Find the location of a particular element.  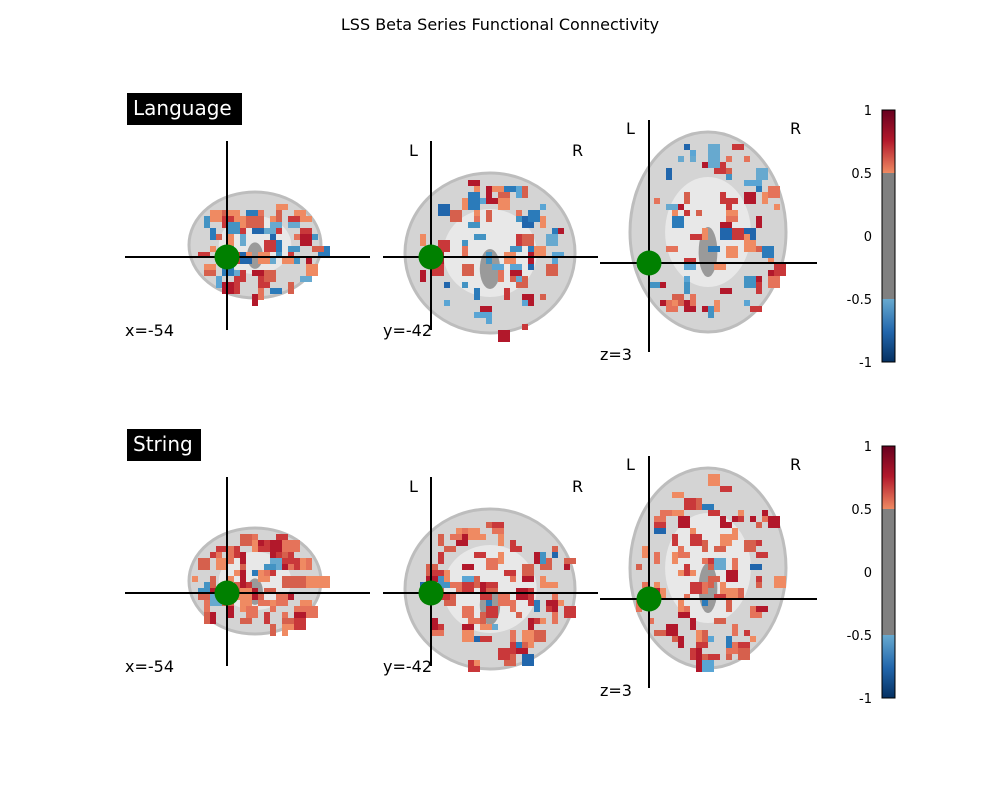

colorbar-tick-label: 0.5 is located at coordinates (861, 510).